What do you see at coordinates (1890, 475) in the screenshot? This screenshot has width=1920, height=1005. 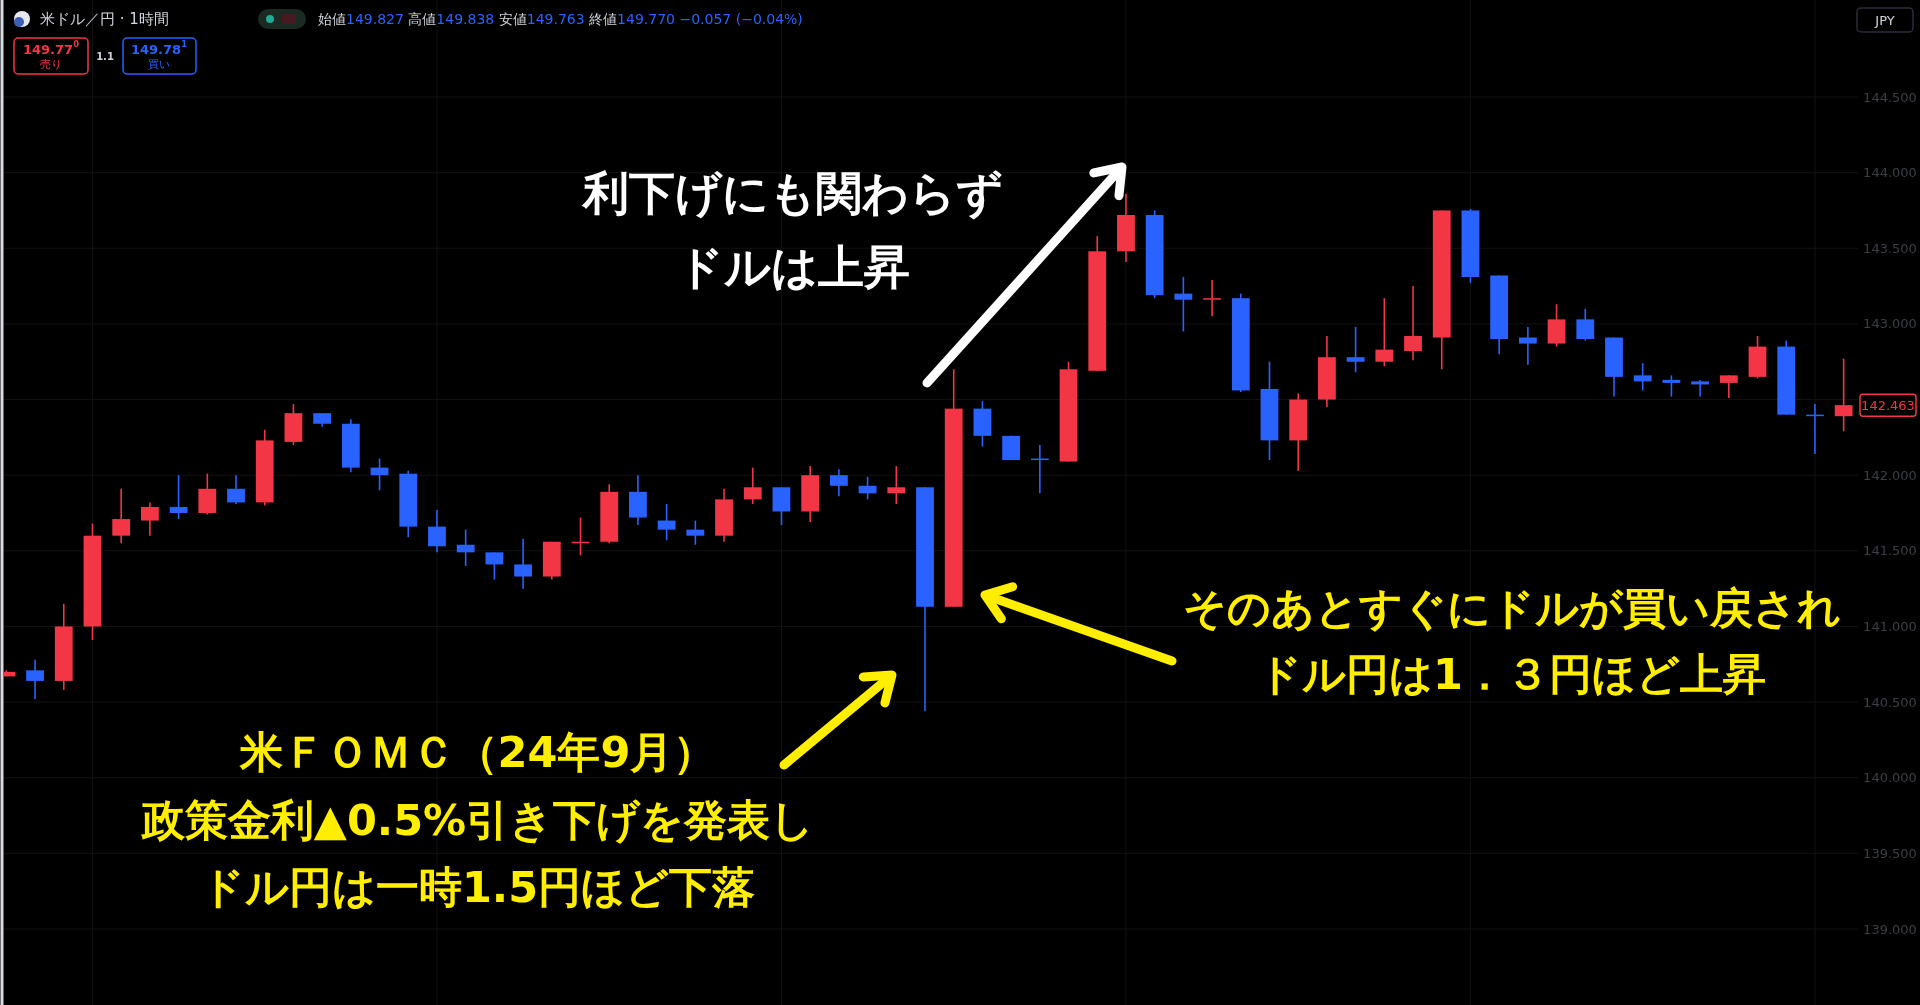 I see `y-tick-label: 142.000` at bounding box center [1890, 475].